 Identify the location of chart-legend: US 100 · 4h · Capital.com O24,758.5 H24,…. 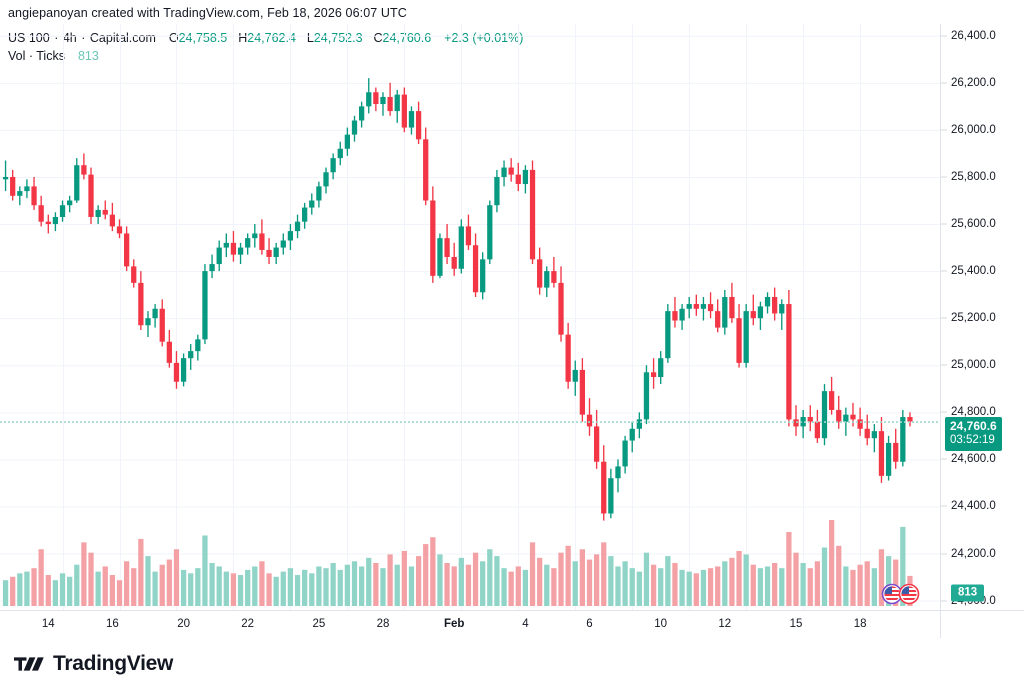
(265, 47).